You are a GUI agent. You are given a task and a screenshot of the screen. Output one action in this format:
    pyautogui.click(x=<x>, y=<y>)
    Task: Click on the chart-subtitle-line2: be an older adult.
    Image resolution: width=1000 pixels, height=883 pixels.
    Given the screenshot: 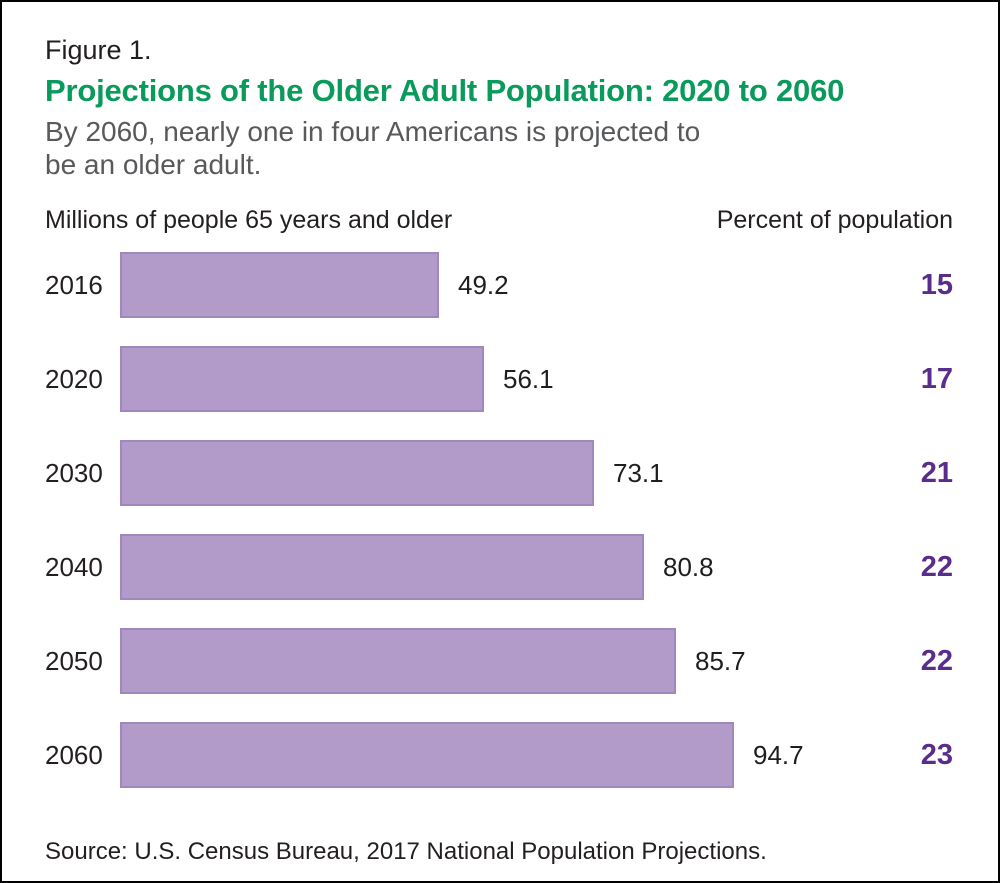 What is the action you would take?
    pyautogui.click(x=153, y=164)
    